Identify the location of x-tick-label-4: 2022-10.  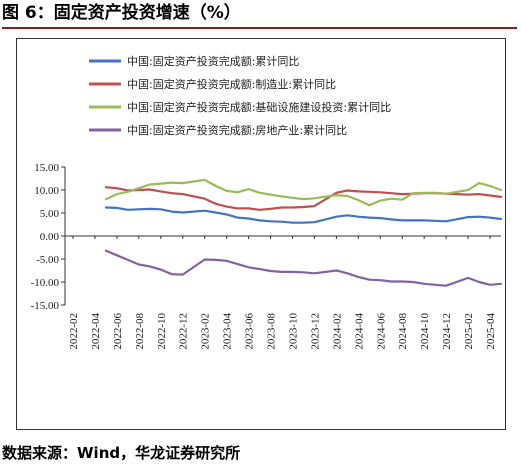
(162, 331).